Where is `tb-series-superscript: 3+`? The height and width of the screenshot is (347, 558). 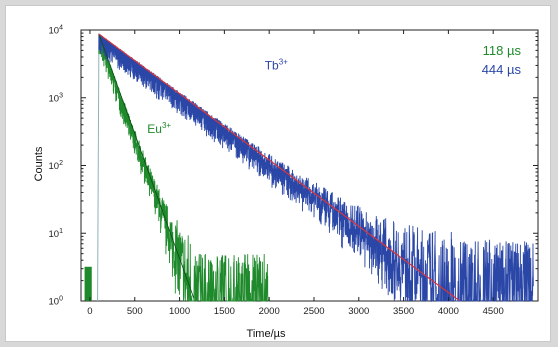
tb-series-superscript: 3+ is located at coordinates (283, 62).